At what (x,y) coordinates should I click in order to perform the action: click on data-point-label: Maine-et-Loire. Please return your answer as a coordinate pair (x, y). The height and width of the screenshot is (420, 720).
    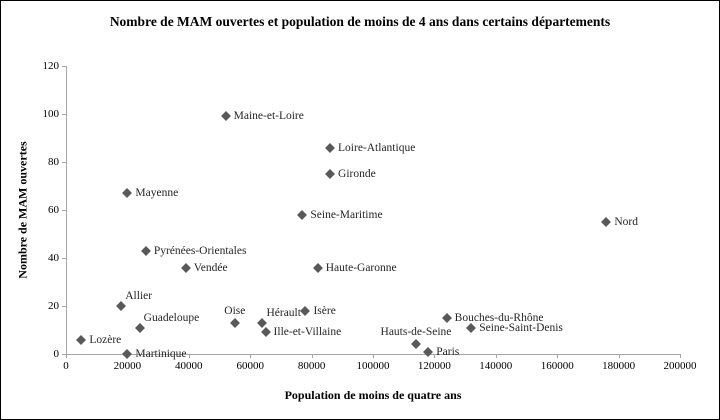
    Looking at the image, I should click on (268, 116).